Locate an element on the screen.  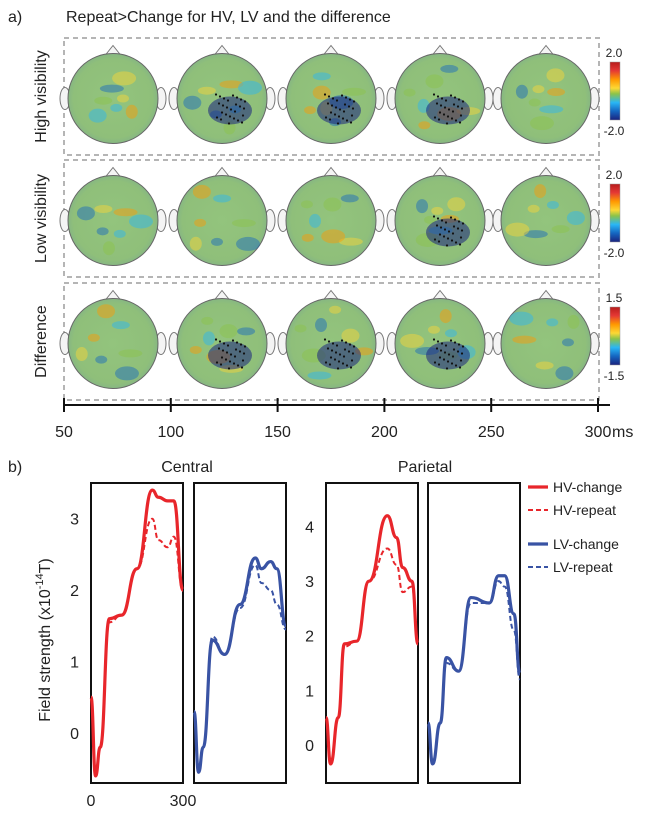
group-title-central: Central is located at coordinates (187, 467).